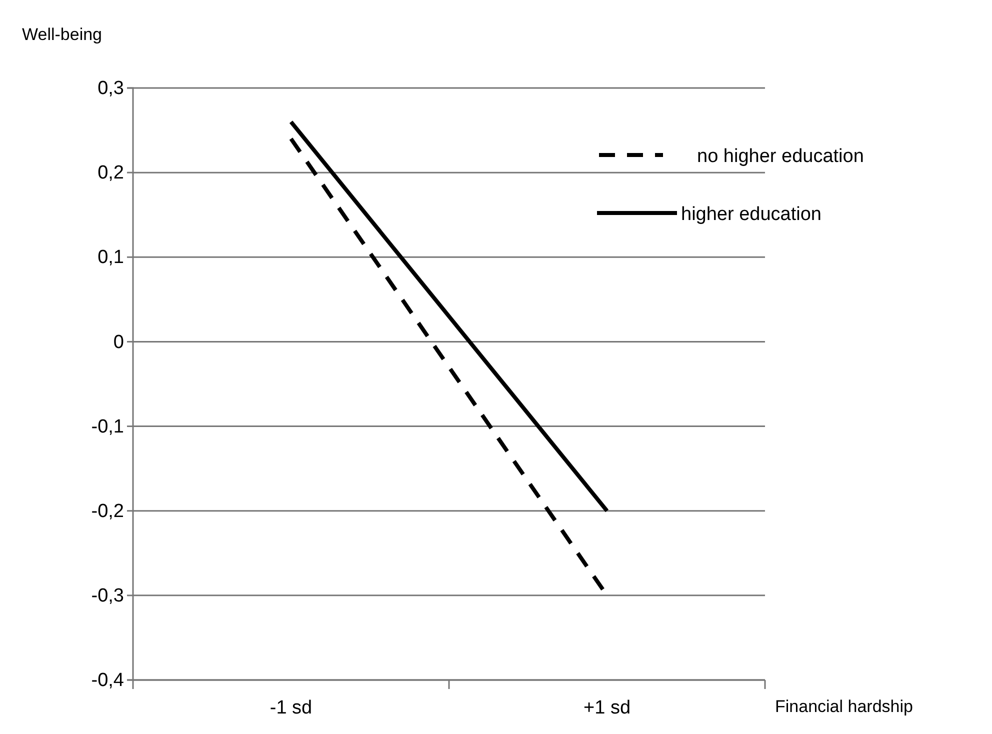 This screenshot has width=992, height=734. What do you see at coordinates (118, 342) in the screenshot?
I see `y-tick-label: 0` at bounding box center [118, 342].